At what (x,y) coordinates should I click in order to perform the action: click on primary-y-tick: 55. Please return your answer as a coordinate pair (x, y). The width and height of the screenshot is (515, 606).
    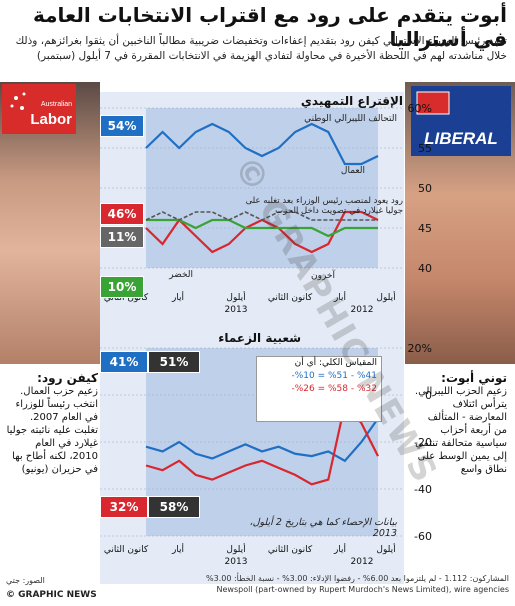
    Looking at the image, I should click on (425, 148).